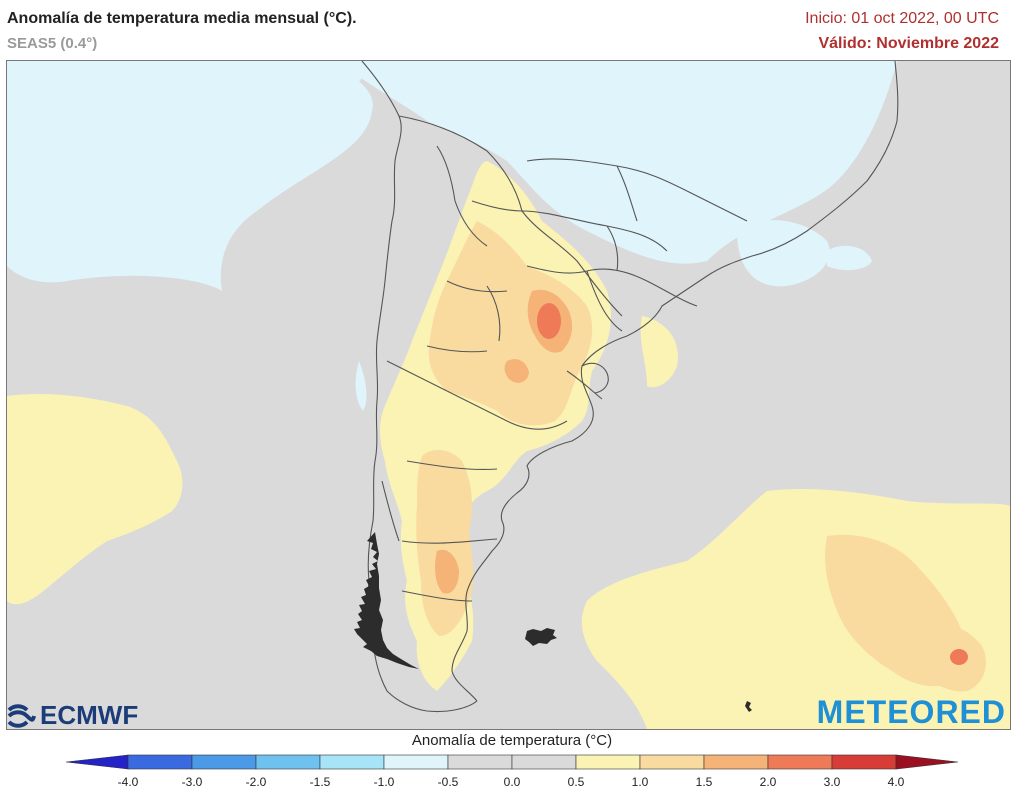 This screenshot has width=1024, height=800. I want to click on ecmwf-emblem-icon, so click(21, 715).